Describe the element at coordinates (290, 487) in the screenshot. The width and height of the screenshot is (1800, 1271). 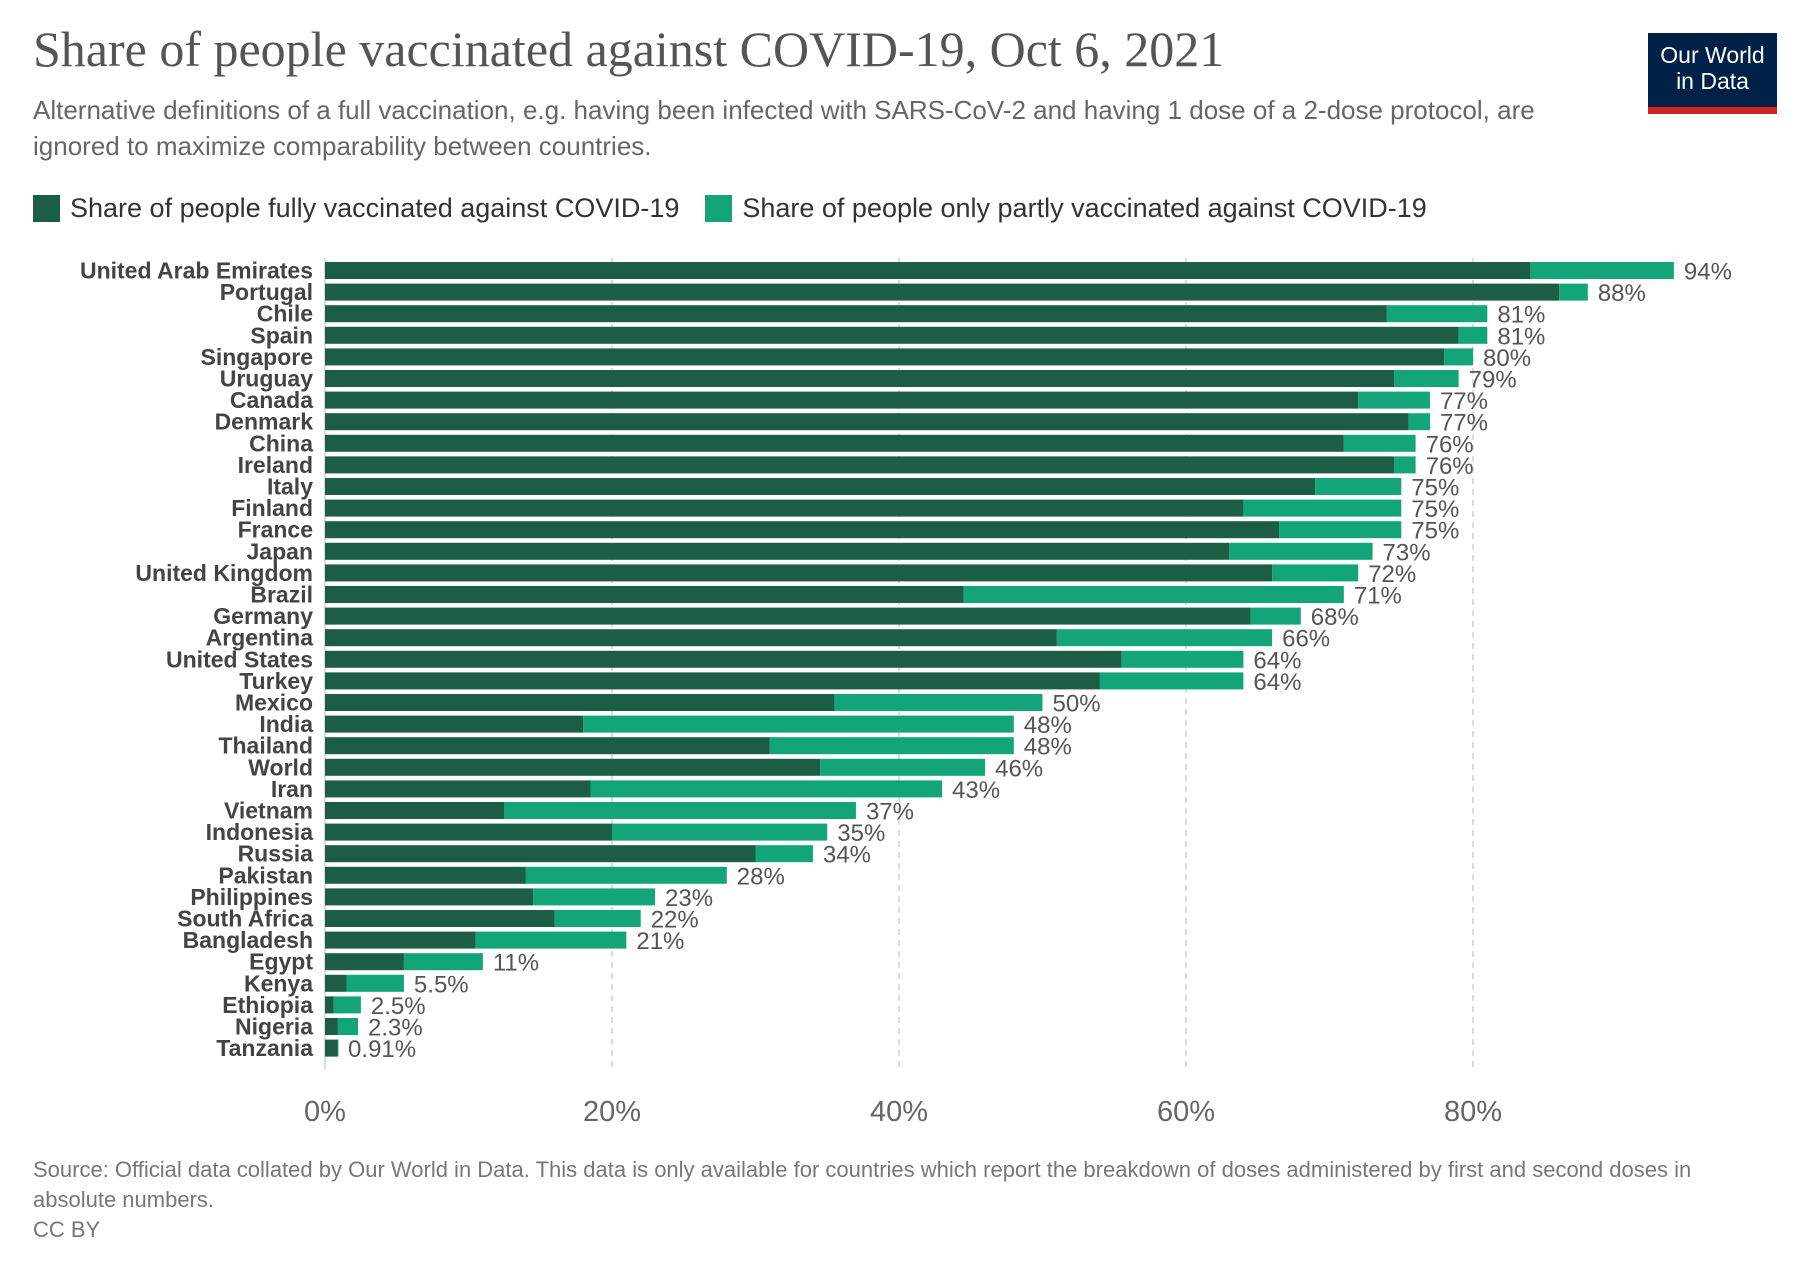
I see `category-label: Italy` at that location.